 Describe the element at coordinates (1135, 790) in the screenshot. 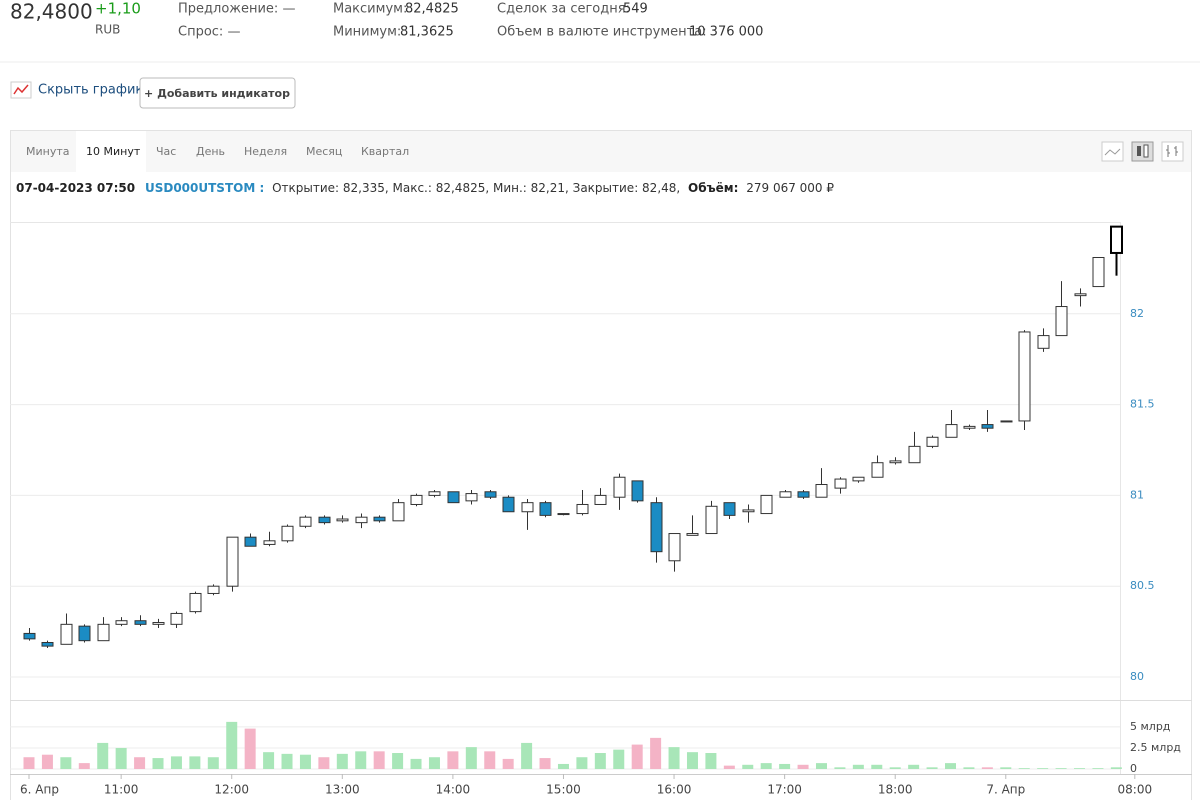

I see `x-tick-label: 08:00` at that location.